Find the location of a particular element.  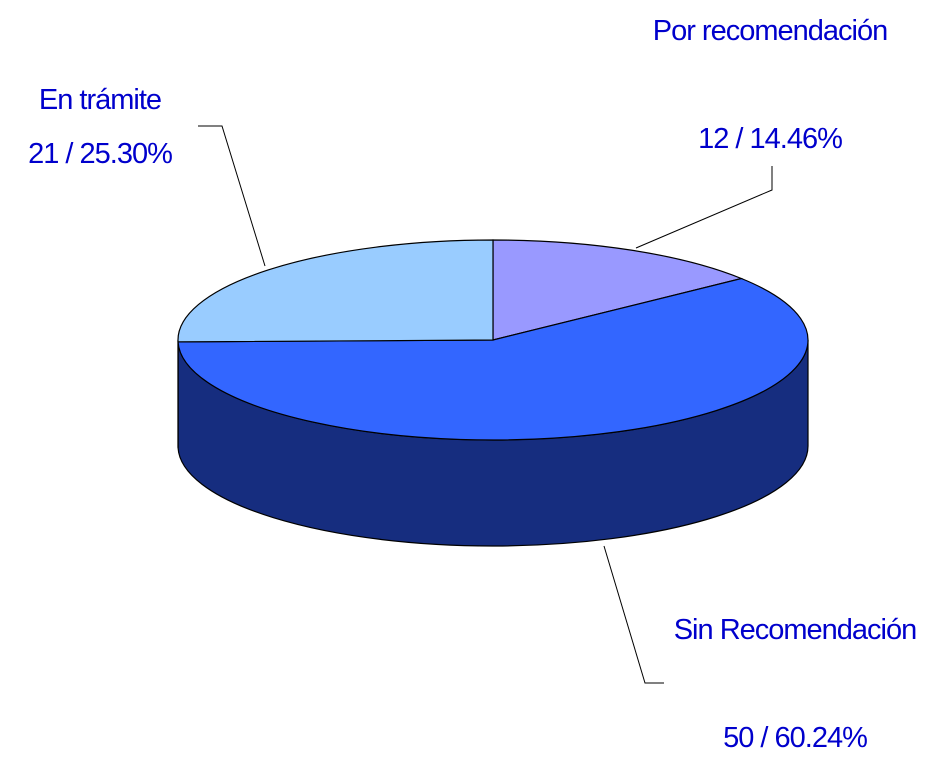

value-label: 21 / 25.30% is located at coordinates (110, 154).